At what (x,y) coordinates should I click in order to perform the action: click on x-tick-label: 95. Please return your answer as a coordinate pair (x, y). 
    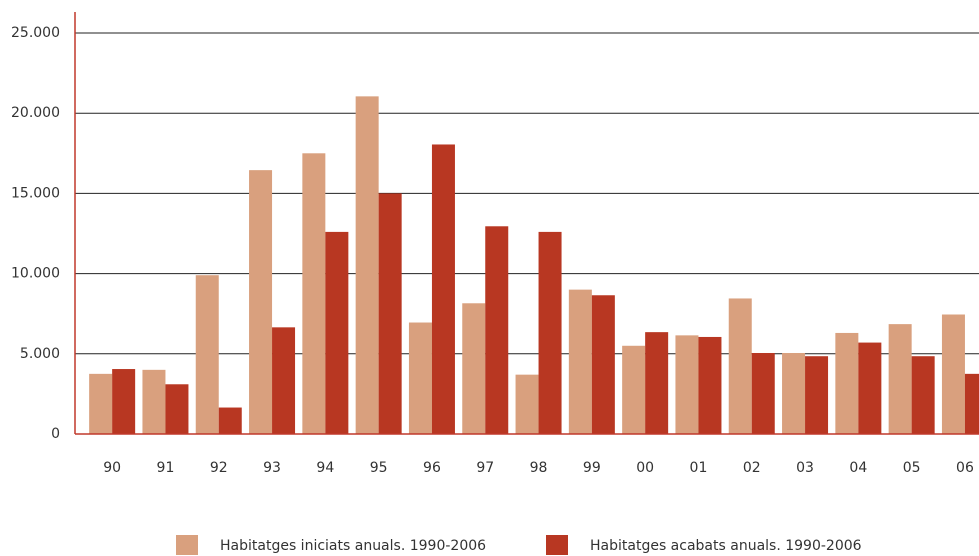
    Looking at the image, I should click on (379, 468).